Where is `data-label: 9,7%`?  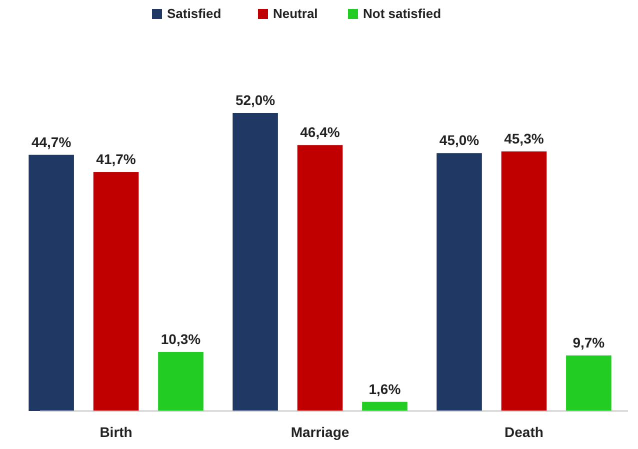 data-label: 9,7% is located at coordinates (589, 342).